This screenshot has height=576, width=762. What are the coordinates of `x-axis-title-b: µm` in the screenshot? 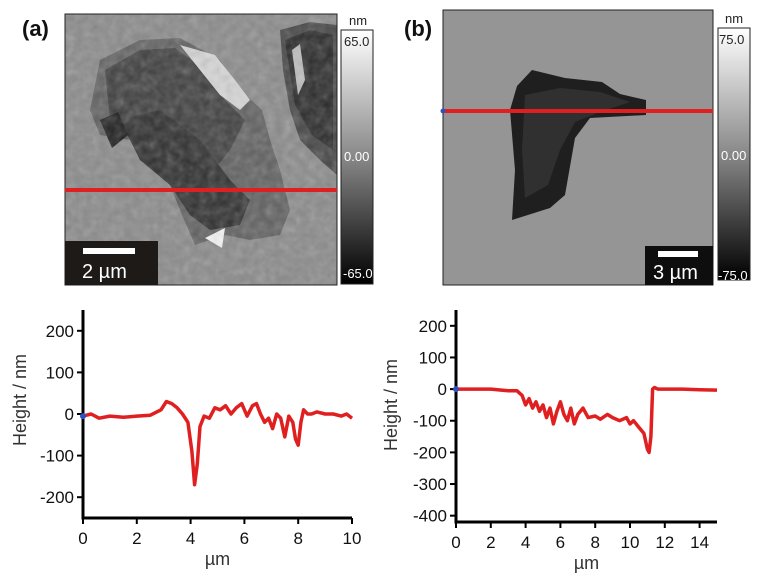 It's located at (586, 563).